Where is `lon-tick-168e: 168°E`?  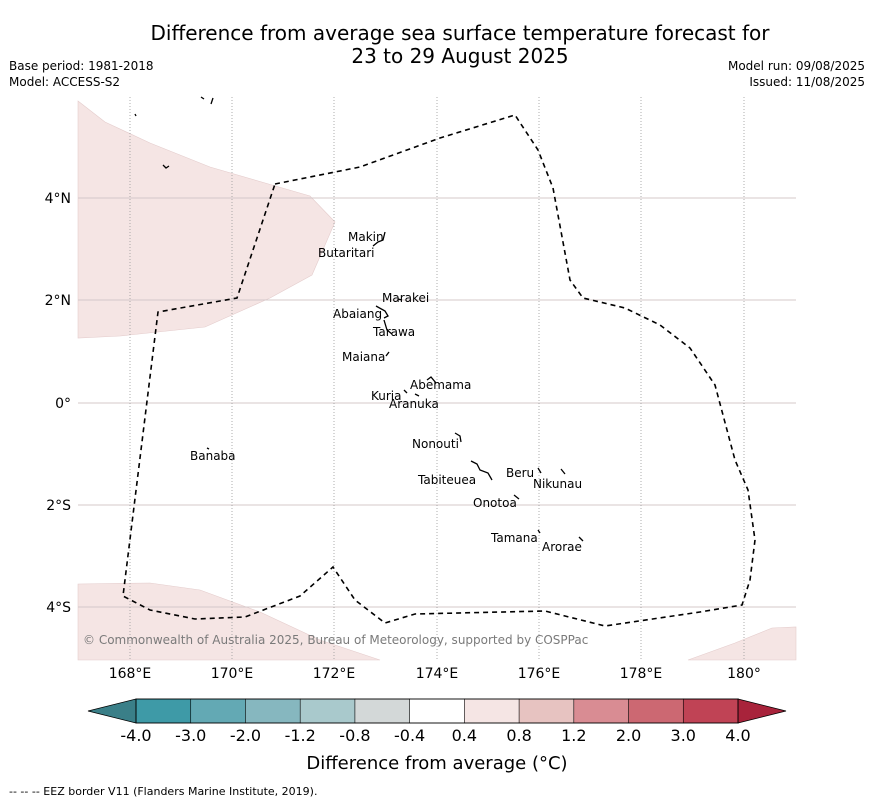
lon-tick-168e: 168°E is located at coordinates (130, 674).